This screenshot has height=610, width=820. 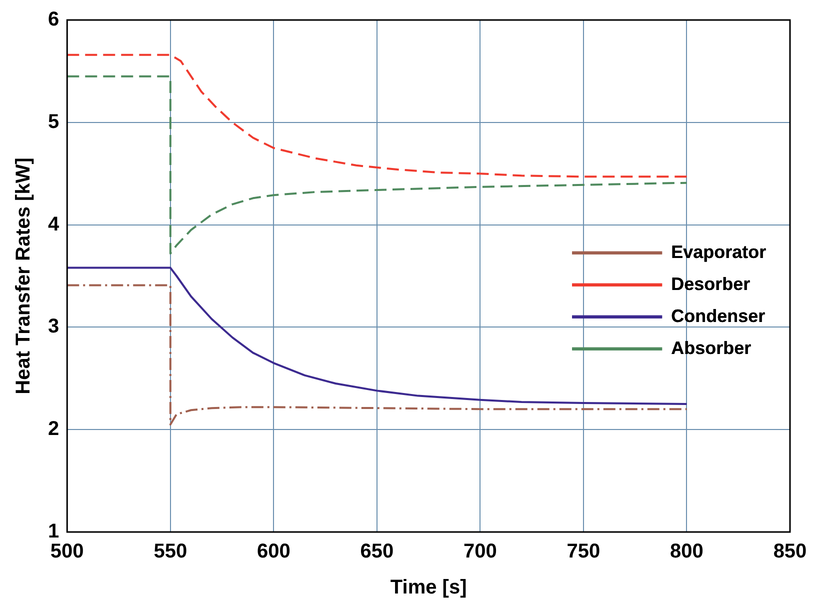 What do you see at coordinates (687, 551) in the screenshot?
I see `x-tick-label: 800` at bounding box center [687, 551].